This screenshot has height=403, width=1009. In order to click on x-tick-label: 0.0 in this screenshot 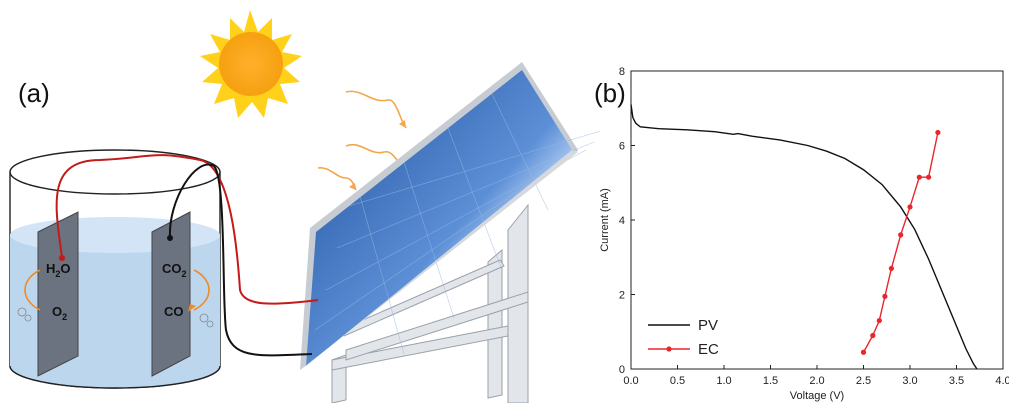, I will do `click(630, 381)`.